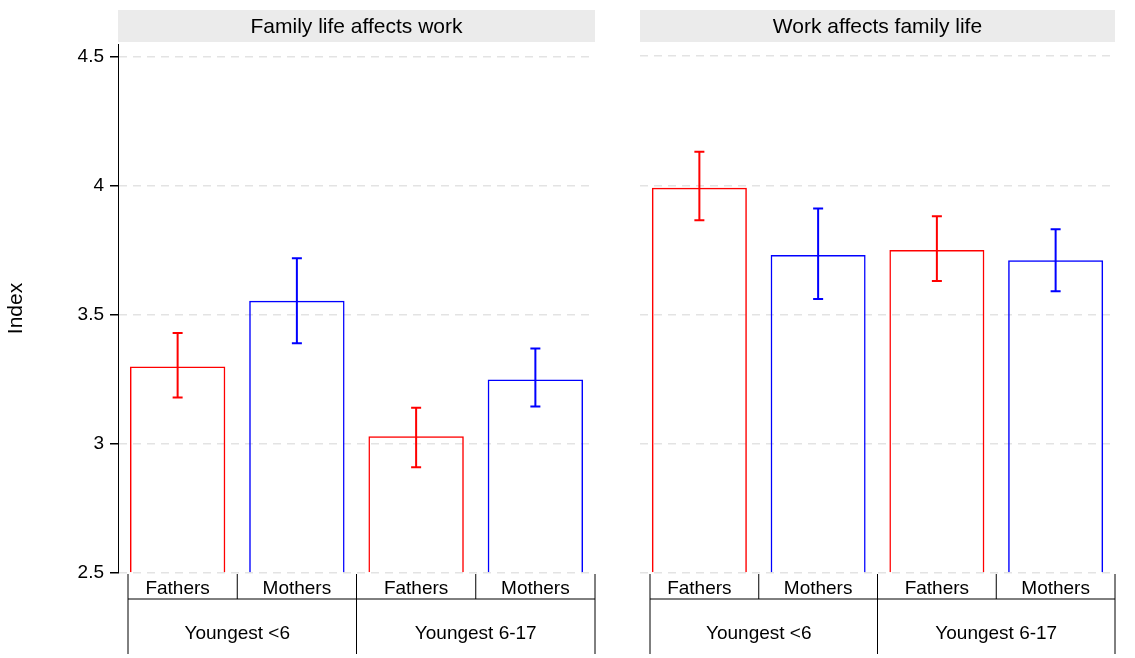 The width and height of the screenshot is (1135, 658). What do you see at coordinates (90, 314) in the screenshot?
I see `y-tick-label: 3.5` at bounding box center [90, 314].